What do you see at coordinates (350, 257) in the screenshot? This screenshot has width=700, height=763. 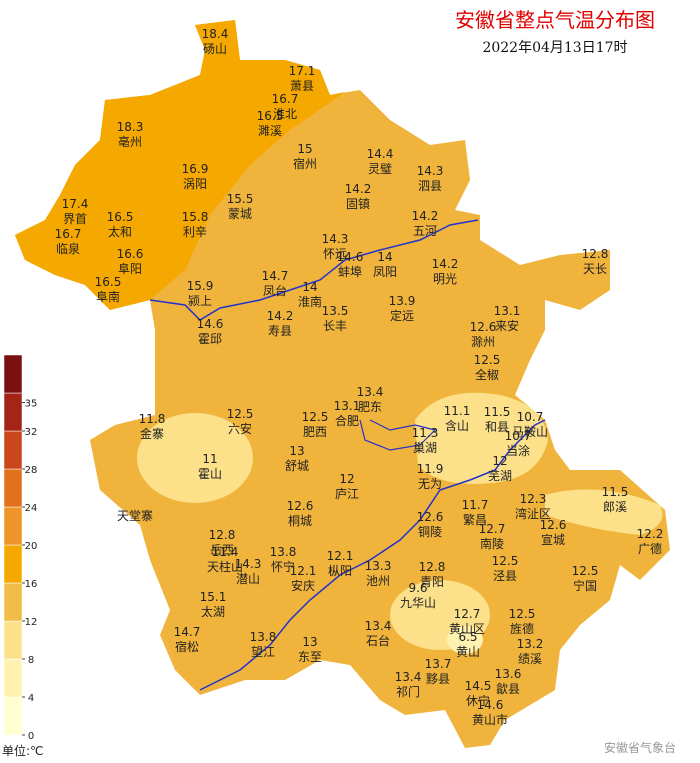 I see `station-value: 14.6` at bounding box center [350, 257].